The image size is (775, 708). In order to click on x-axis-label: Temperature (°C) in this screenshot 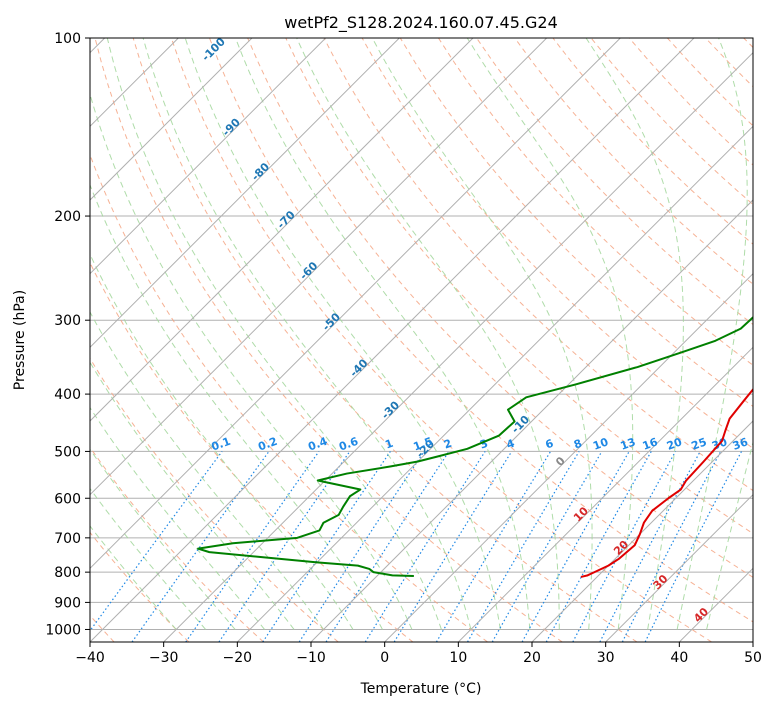, I will do `click(421, 689)`.